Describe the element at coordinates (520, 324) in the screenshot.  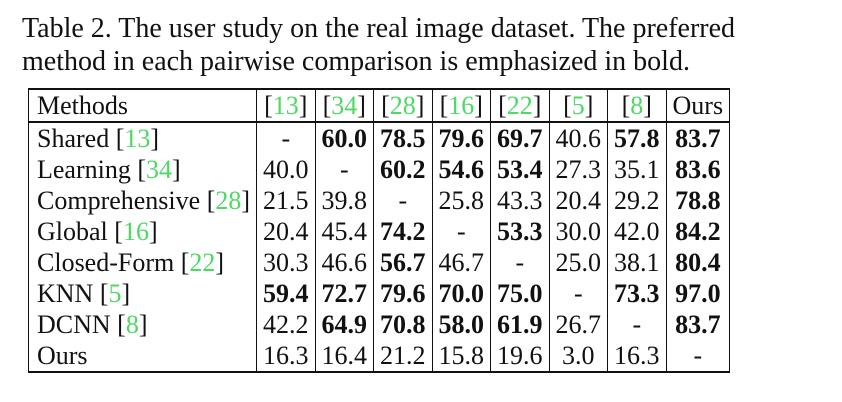
I see `table-cell: 61.9` at that location.